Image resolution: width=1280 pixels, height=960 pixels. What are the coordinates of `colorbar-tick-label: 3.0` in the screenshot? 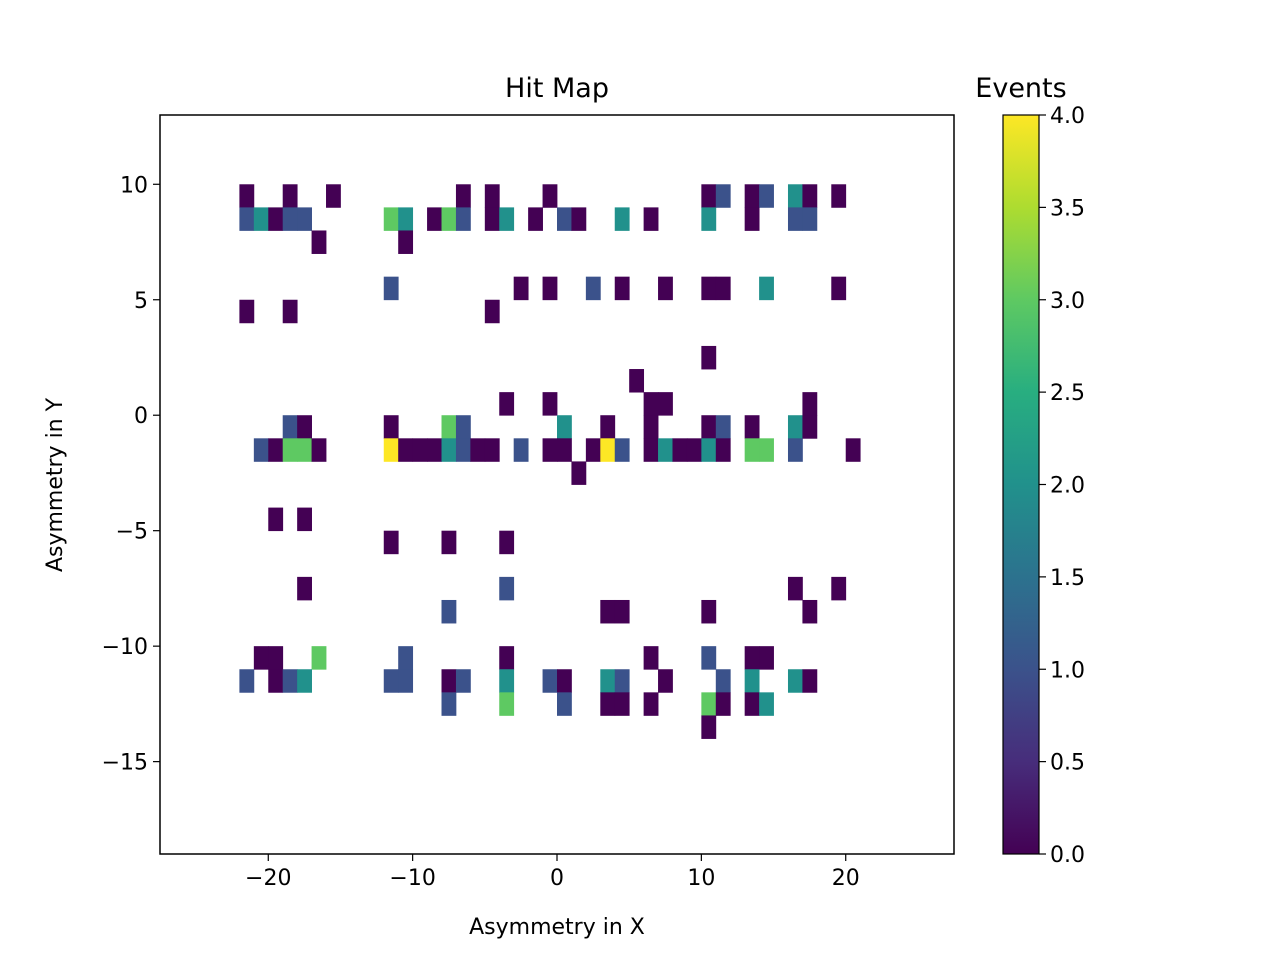 It's located at (1067, 301).